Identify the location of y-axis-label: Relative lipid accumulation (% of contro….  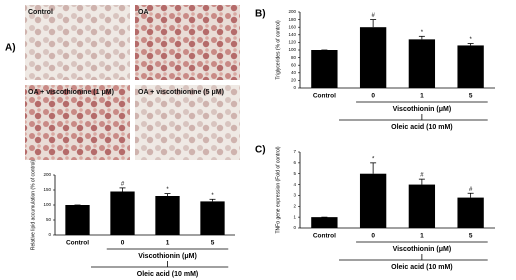
(33, 205).